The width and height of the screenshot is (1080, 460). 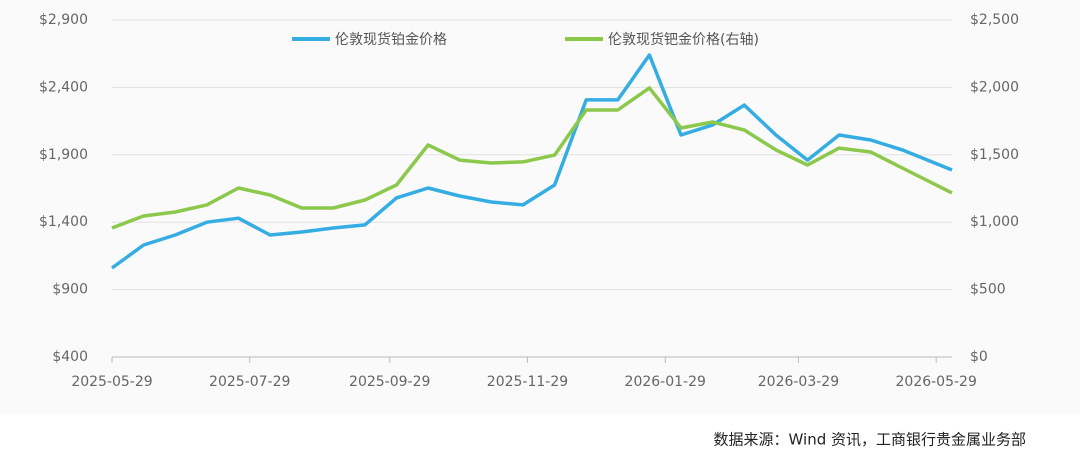 What do you see at coordinates (63, 20) in the screenshot?
I see `y-tick-label: $2,900` at bounding box center [63, 20].